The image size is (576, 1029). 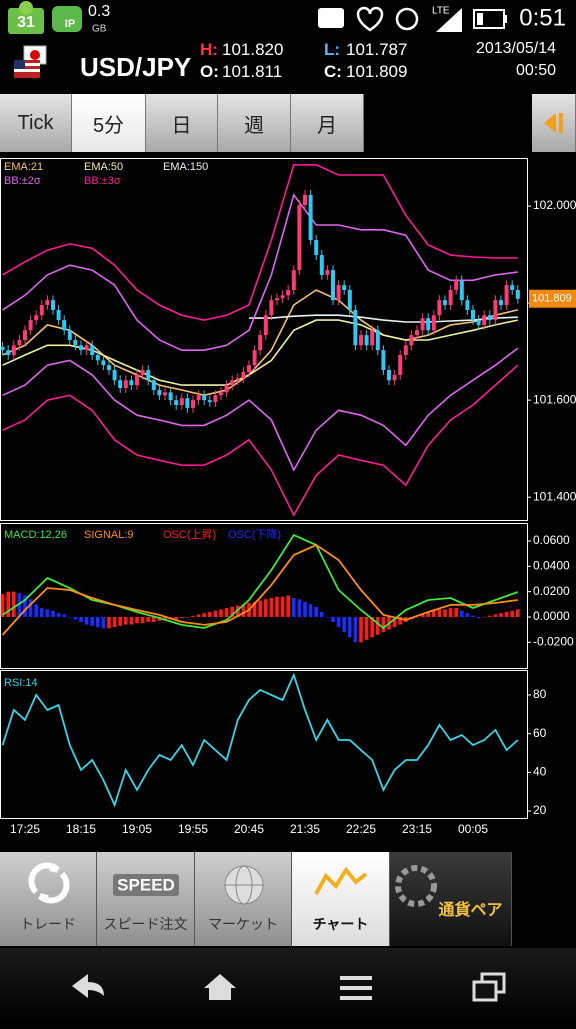 What do you see at coordinates (449, 20) in the screenshot?
I see `signal-icon` at bounding box center [449, 20].